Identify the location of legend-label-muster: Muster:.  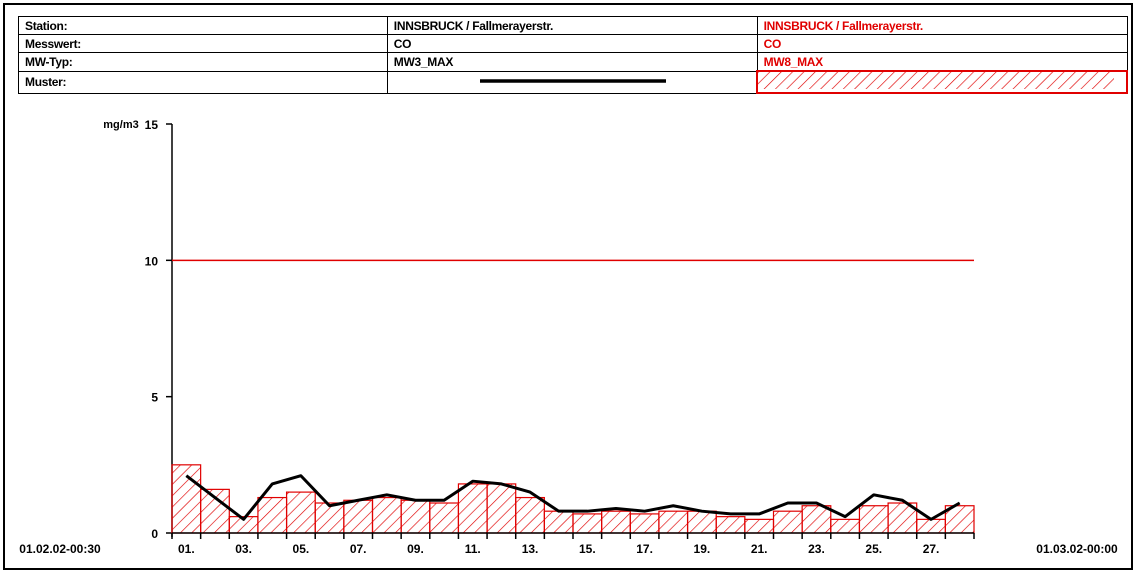
(203, 82).